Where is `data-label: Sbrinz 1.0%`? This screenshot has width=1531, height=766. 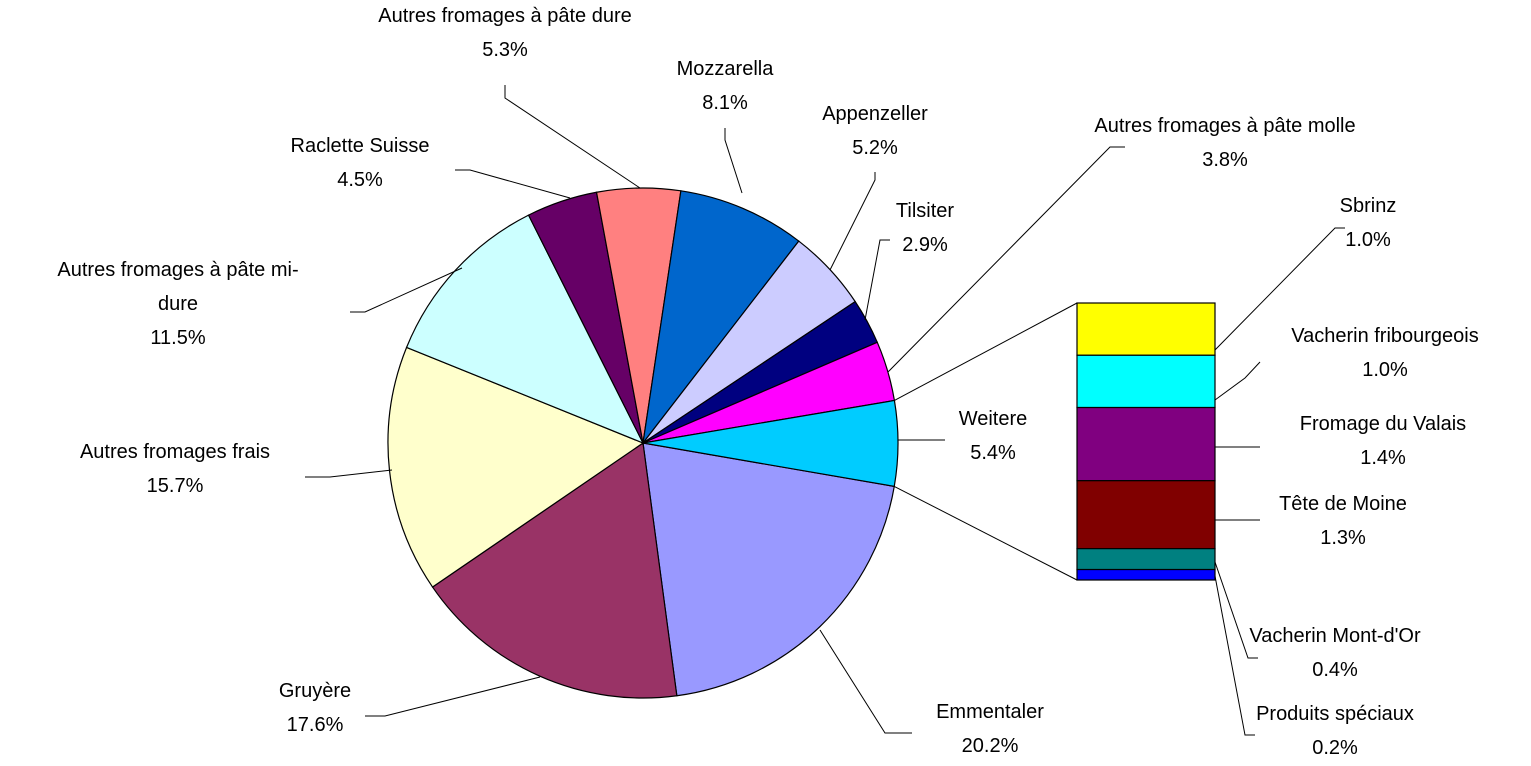 data-label: Sbrinz 1.0% is located at coordinates (1368, 223).